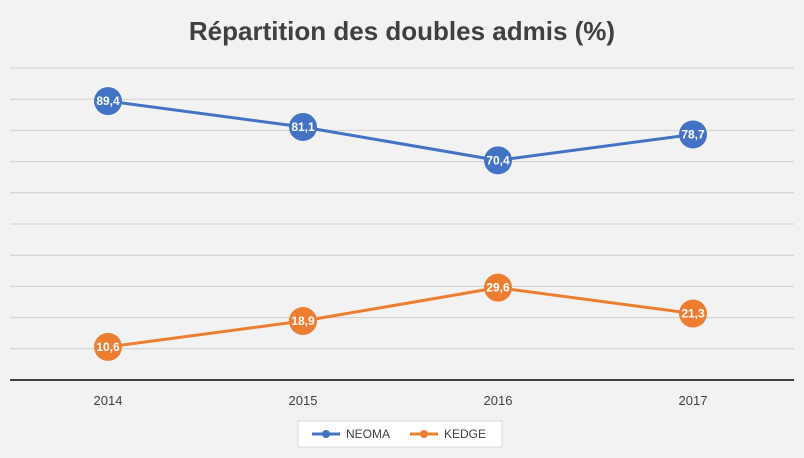 The image size is (804, 458). Describe the element at coordinates (400, 434) in the screenshot. I see `legend: NEOMA KEDGE` at that location.